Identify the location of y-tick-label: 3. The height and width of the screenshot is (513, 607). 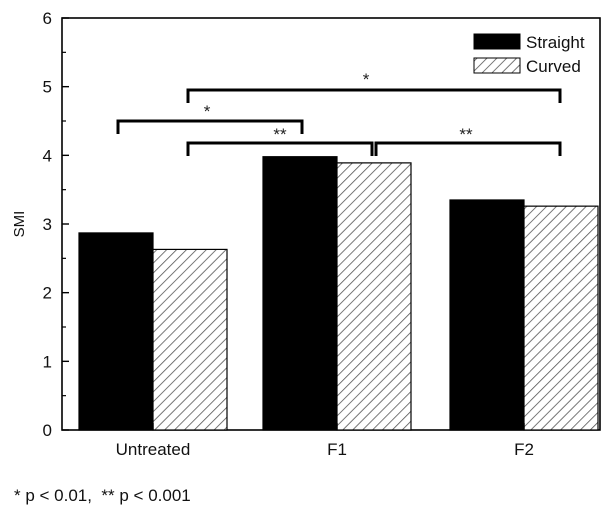
(47, 224).